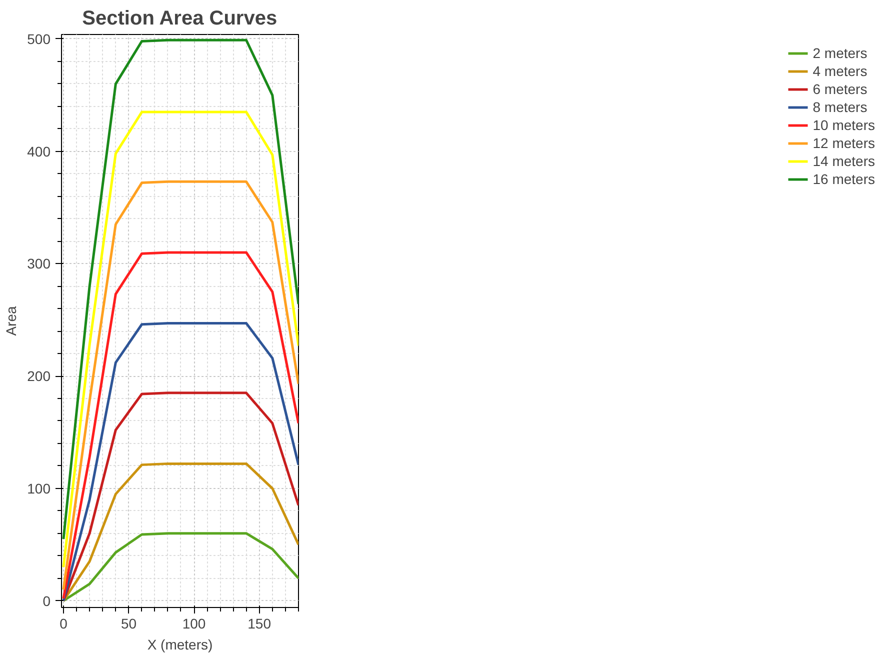 Image resolution: width=889 pixels, height=661 pixels. What do you see at coordinates (39, 151) in the screenshot?
I see `y-tick-label: 400` at bounding box center [39, 151].